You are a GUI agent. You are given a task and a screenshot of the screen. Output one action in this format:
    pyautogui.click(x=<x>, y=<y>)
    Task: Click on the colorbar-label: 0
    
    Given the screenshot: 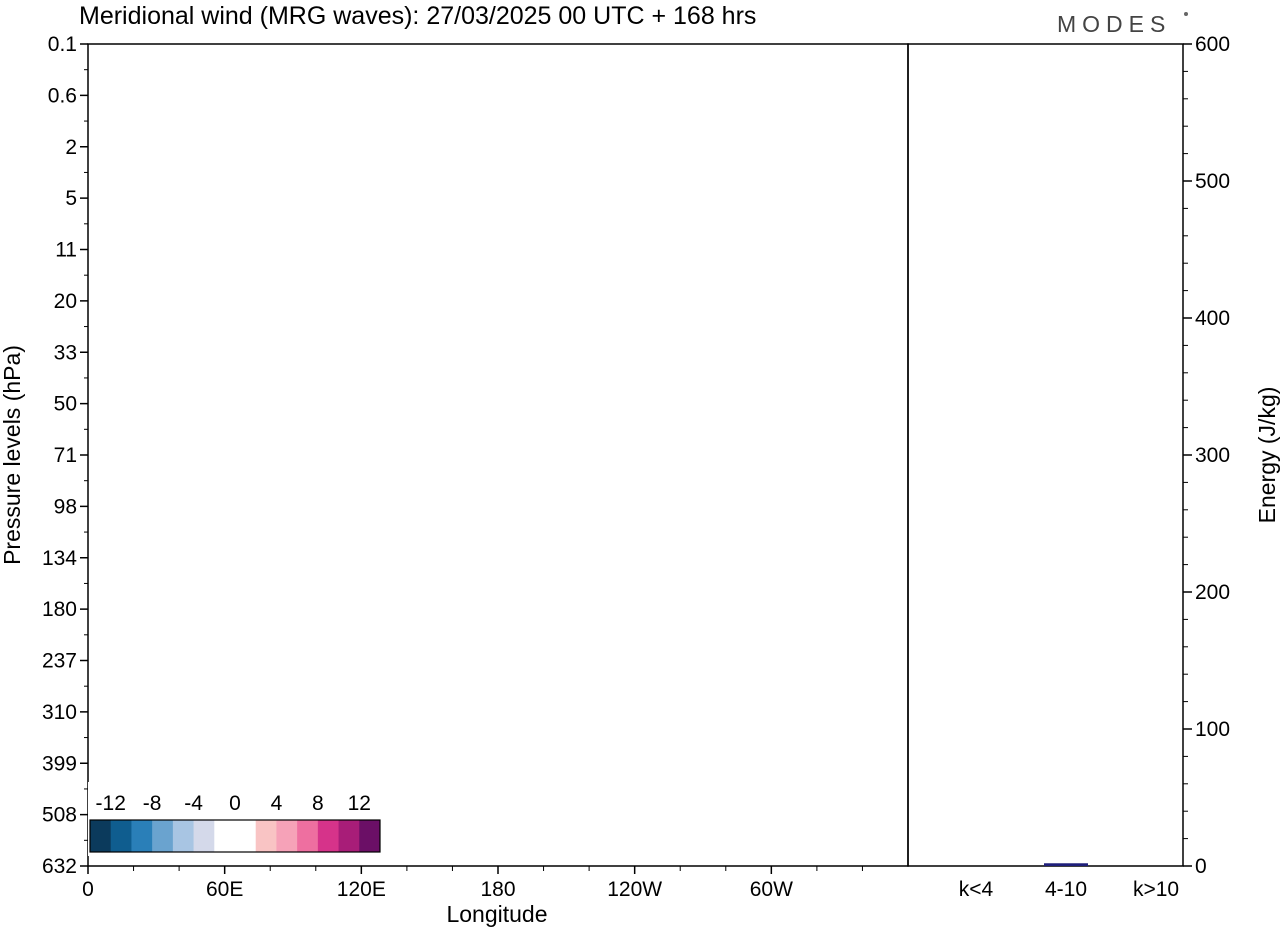 What is the action you would take?
    pyautogui.click(x=235, y=803)
    